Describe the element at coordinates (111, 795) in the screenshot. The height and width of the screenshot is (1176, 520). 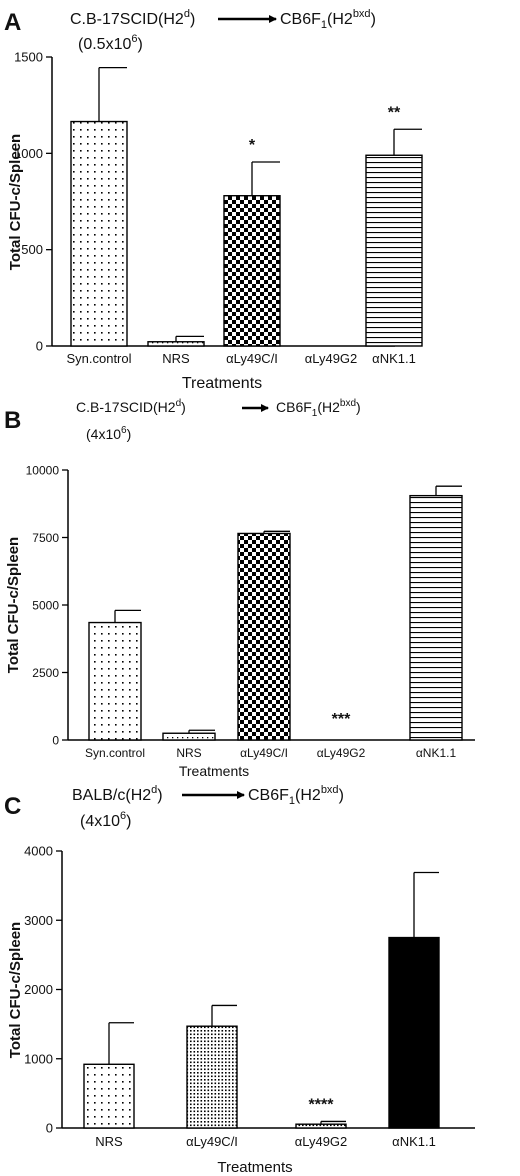
I see `donor-label: BALB/c(H2` at that location.